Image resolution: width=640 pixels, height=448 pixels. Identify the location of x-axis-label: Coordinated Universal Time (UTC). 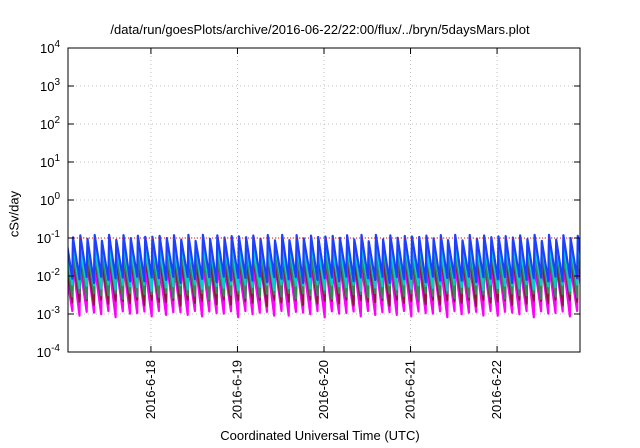
(320, 435).